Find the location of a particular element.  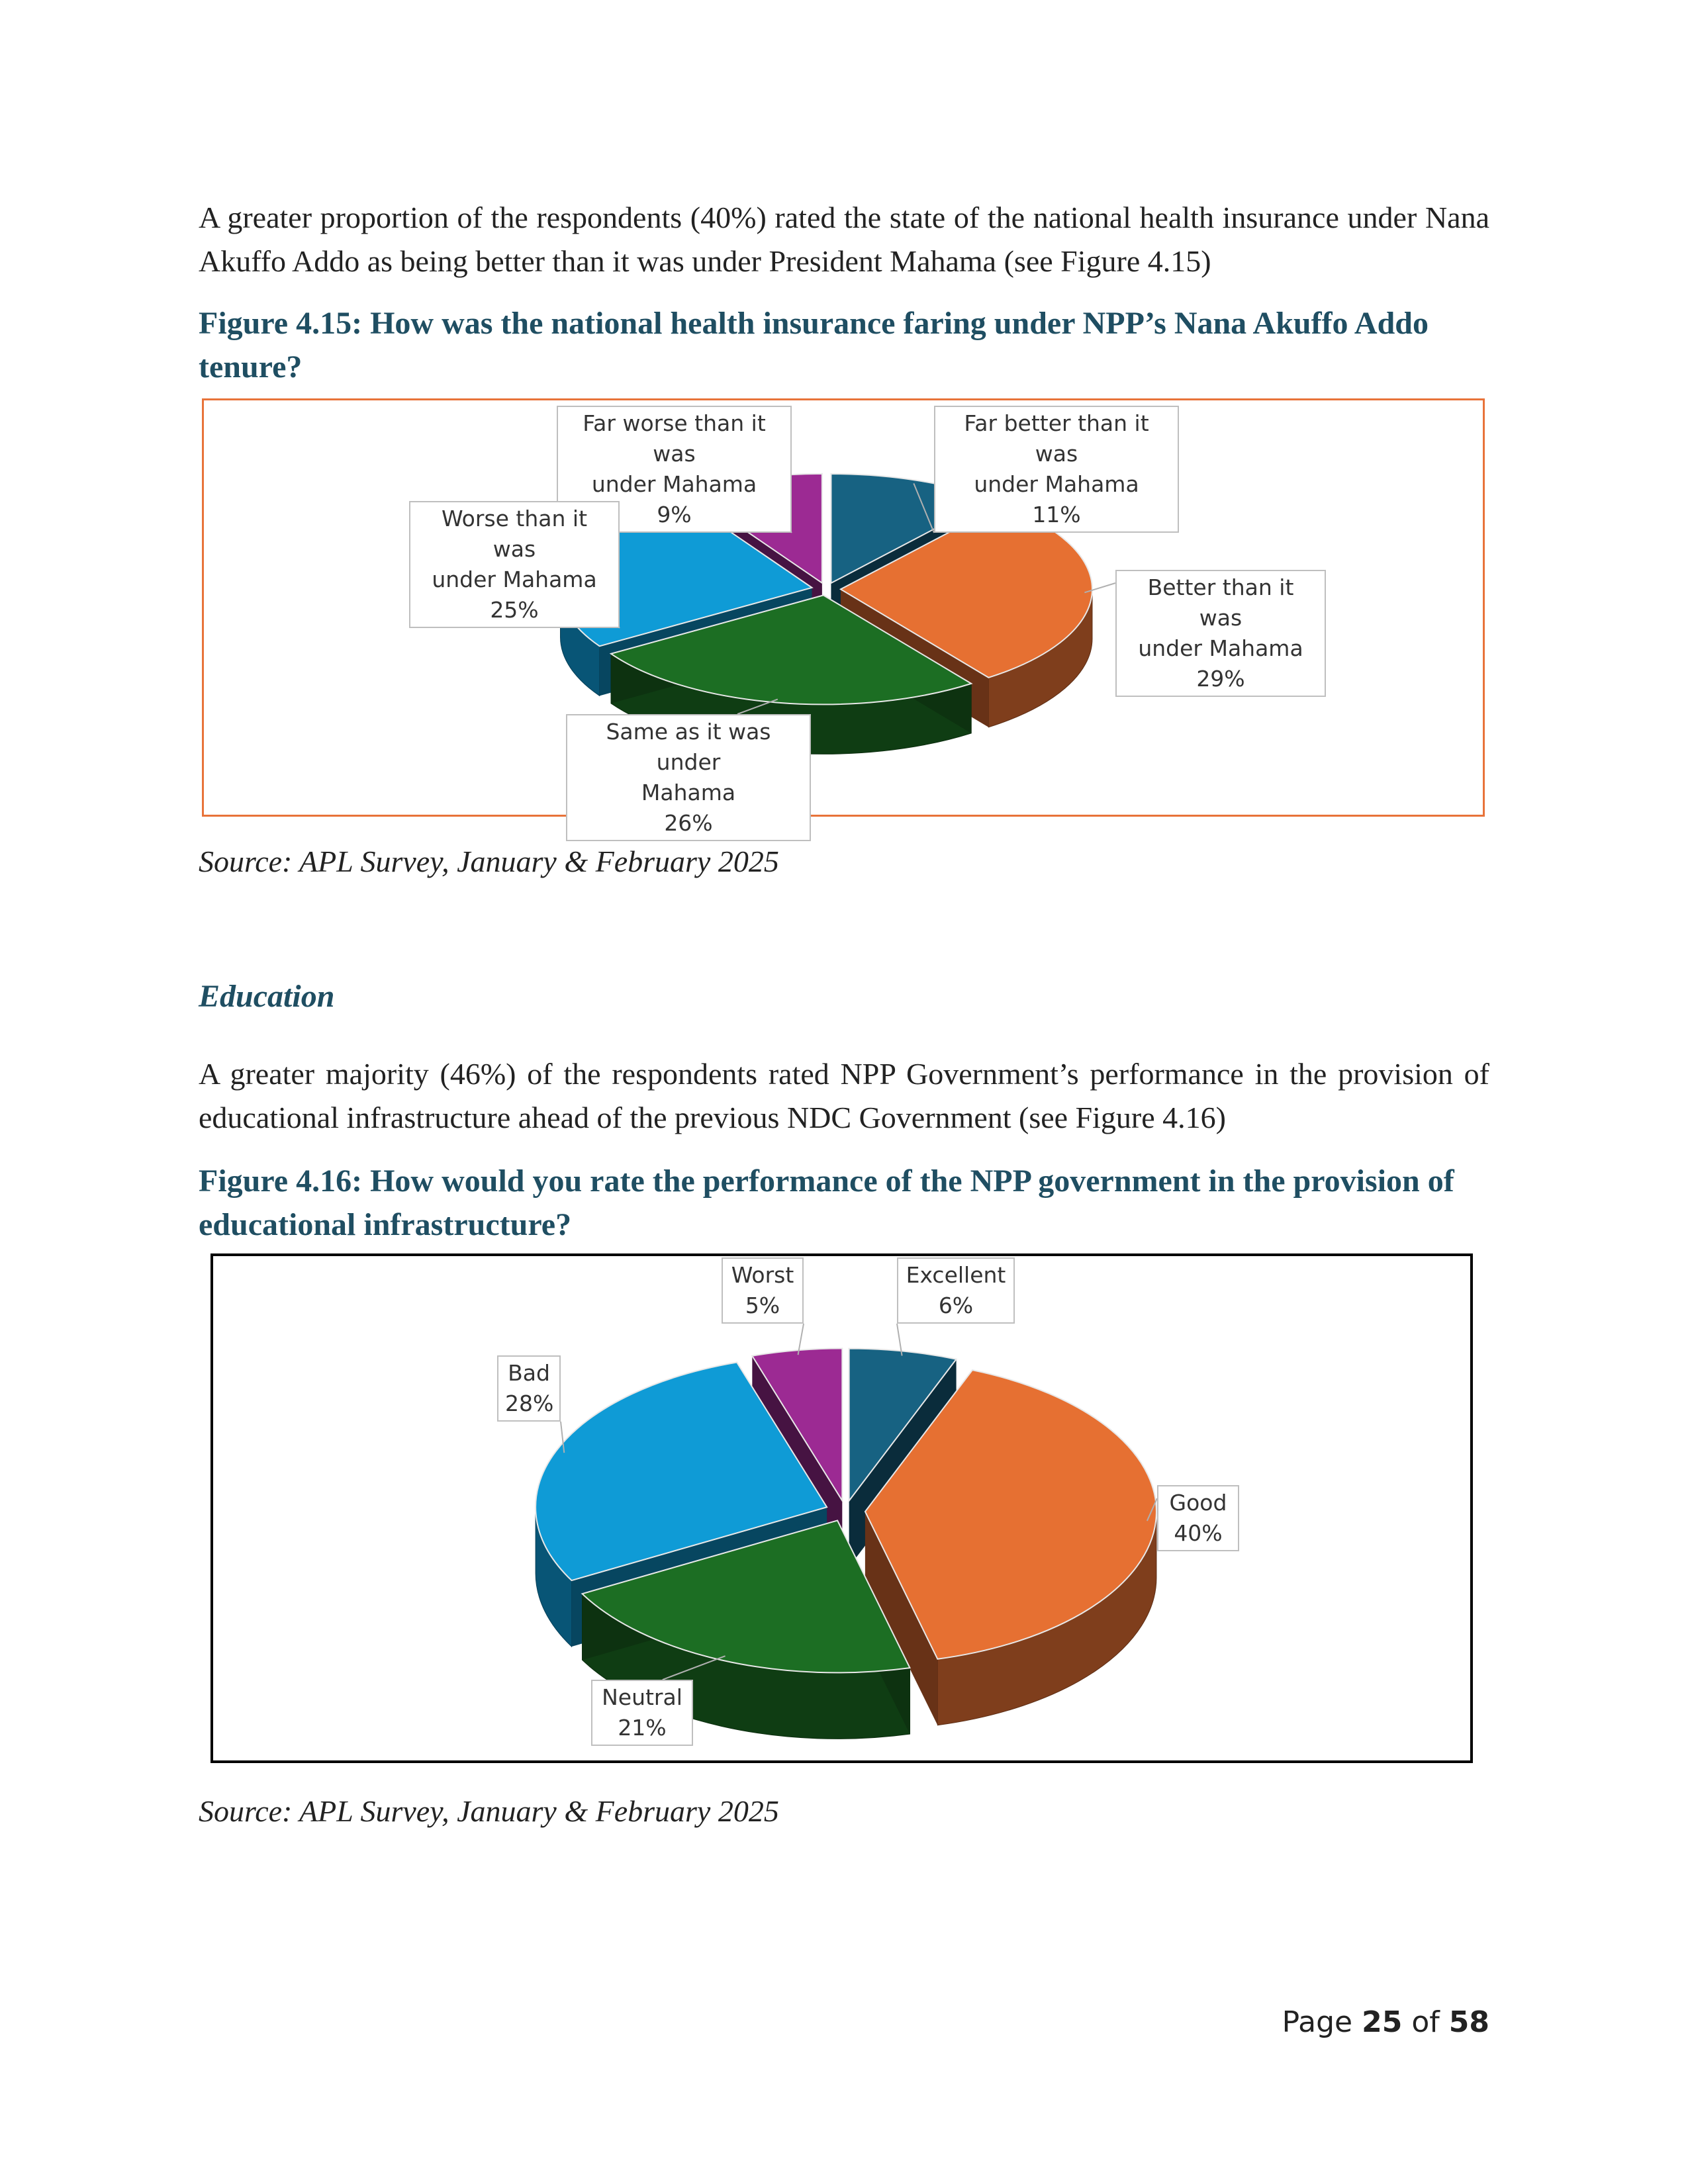

pie-chart-svg is located at coordinates (846, 1531).